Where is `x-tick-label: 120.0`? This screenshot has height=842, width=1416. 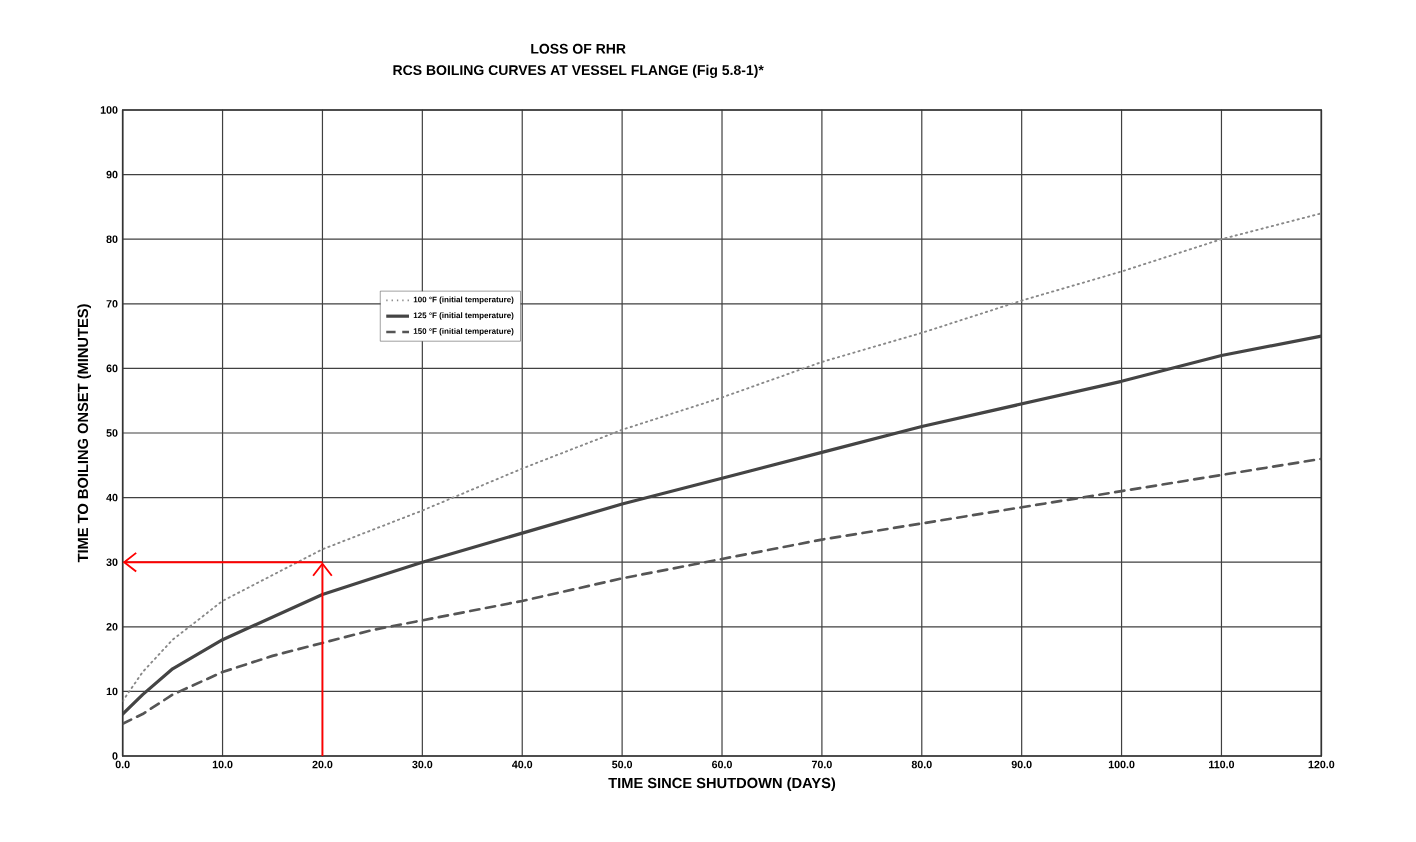
x-tick-label: 120.0 is located at coordinates (1321, 764).